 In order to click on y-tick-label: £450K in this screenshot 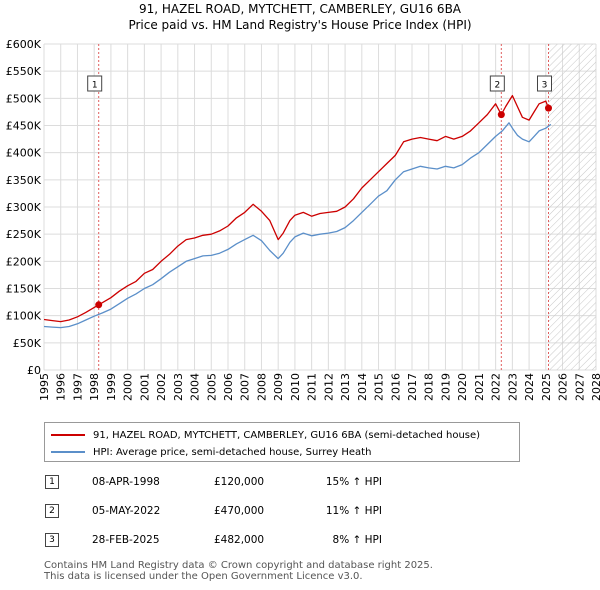, I will do `click(24, 126)`.